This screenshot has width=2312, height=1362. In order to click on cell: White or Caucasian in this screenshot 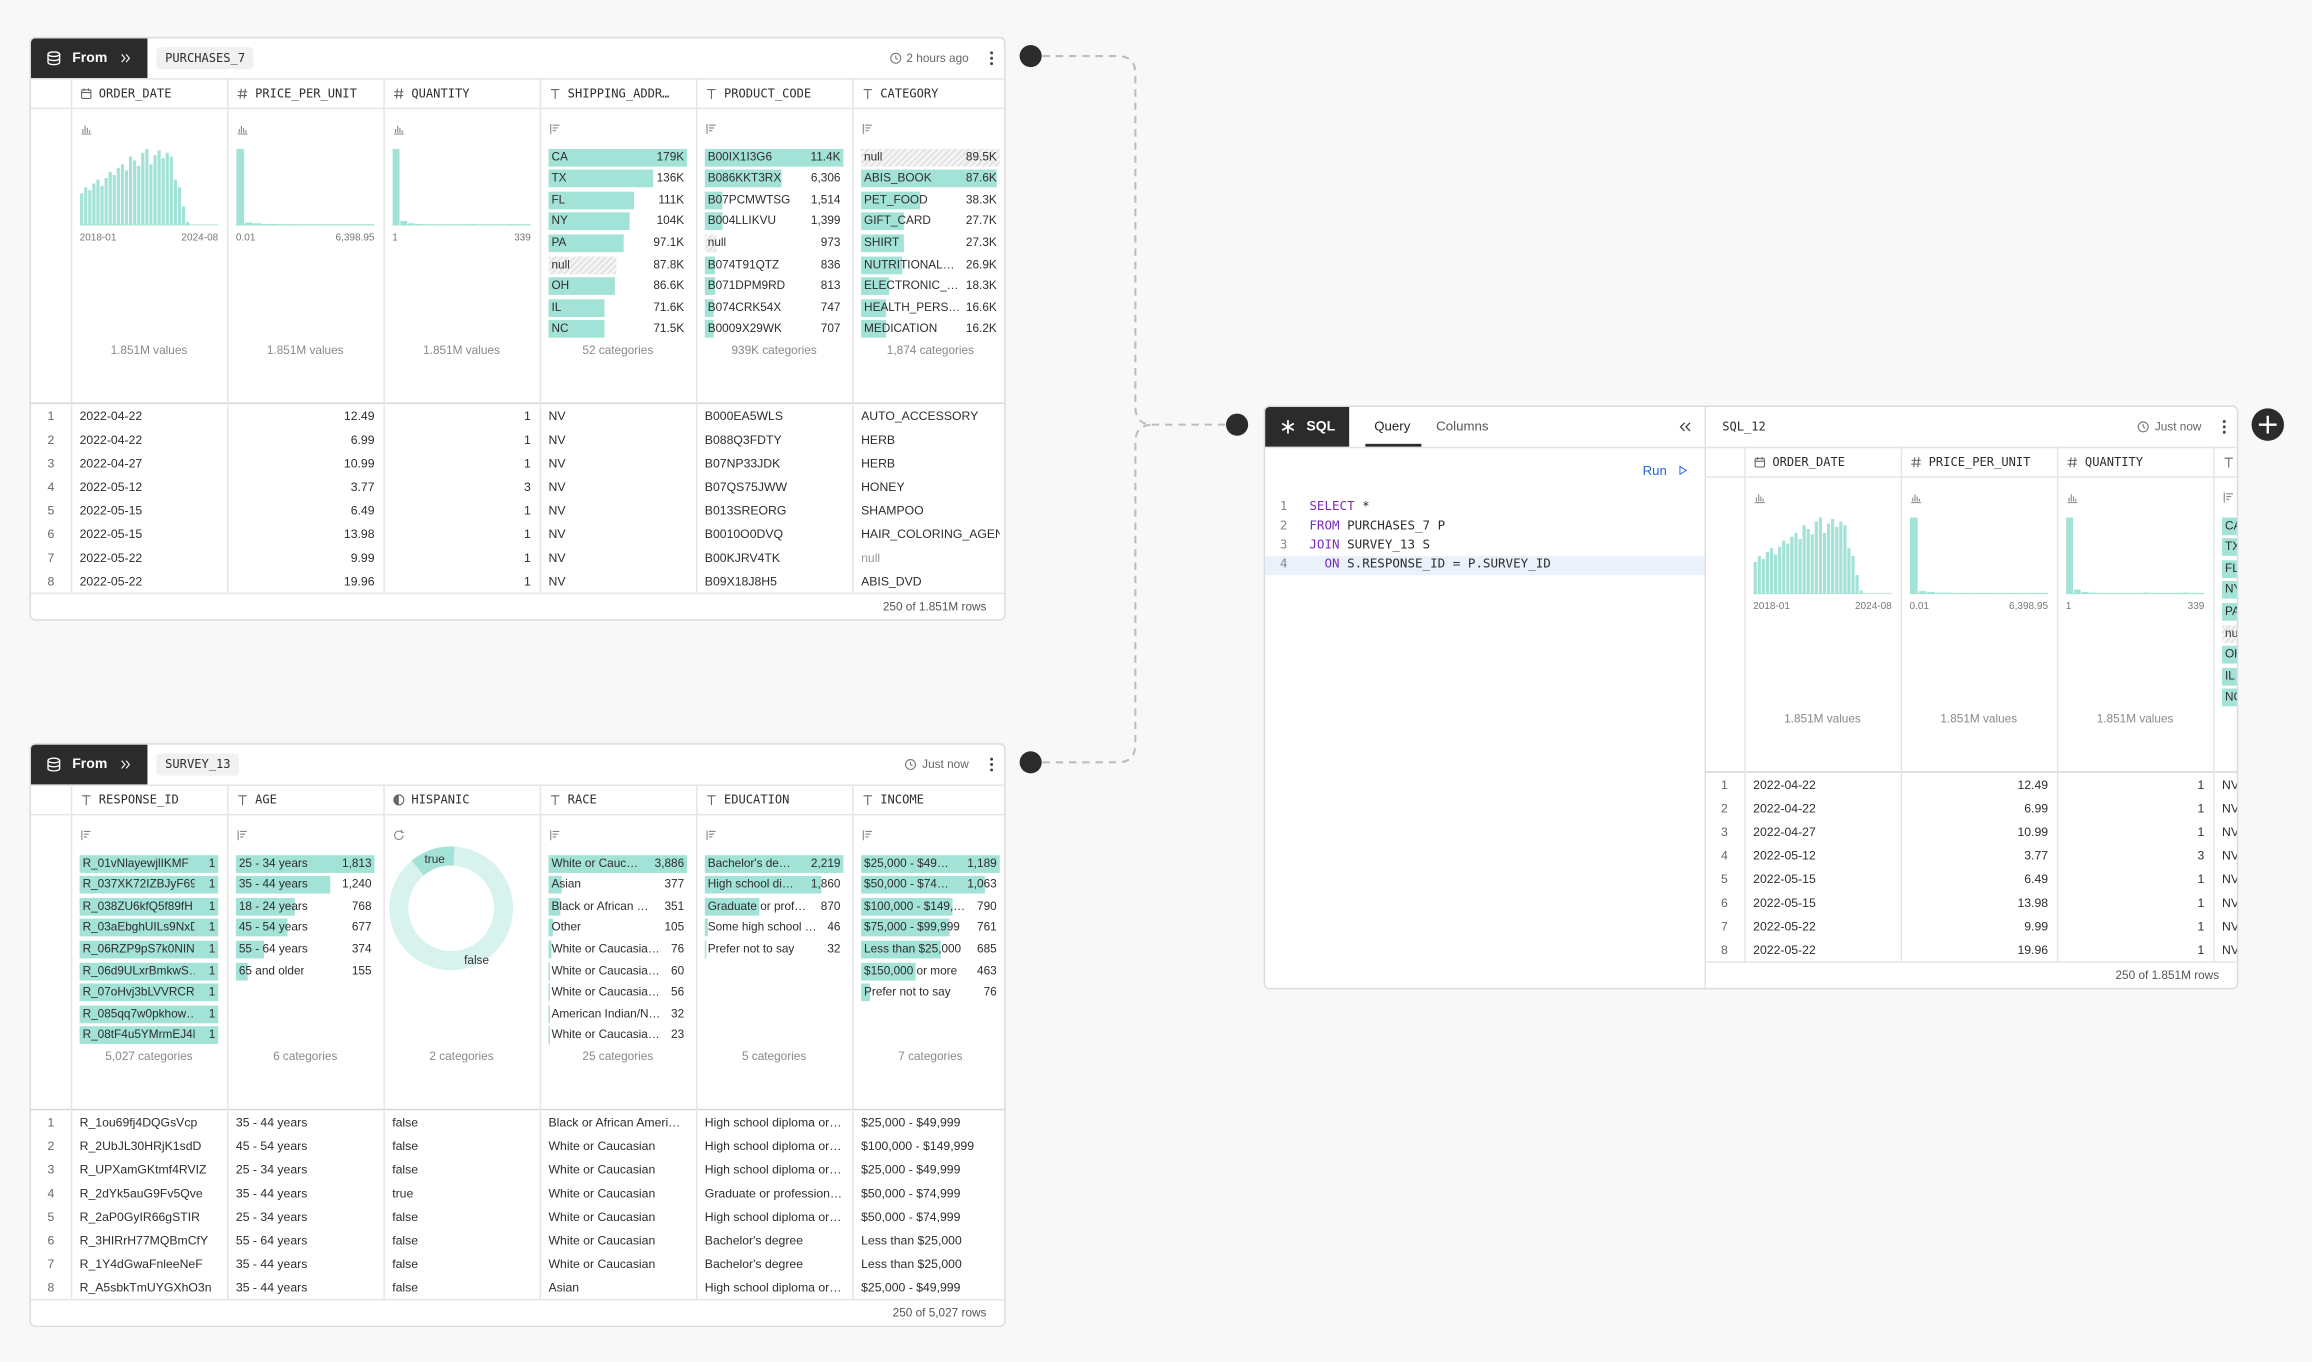, I will do `click(602, 1216)`.